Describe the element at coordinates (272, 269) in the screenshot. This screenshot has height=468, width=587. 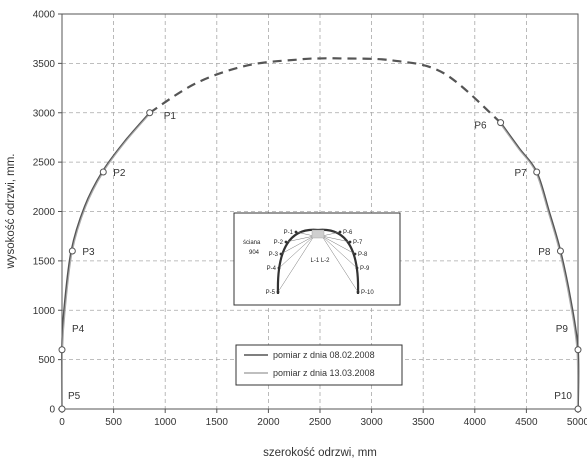
I see `inset-point-label: P-4` at that location.